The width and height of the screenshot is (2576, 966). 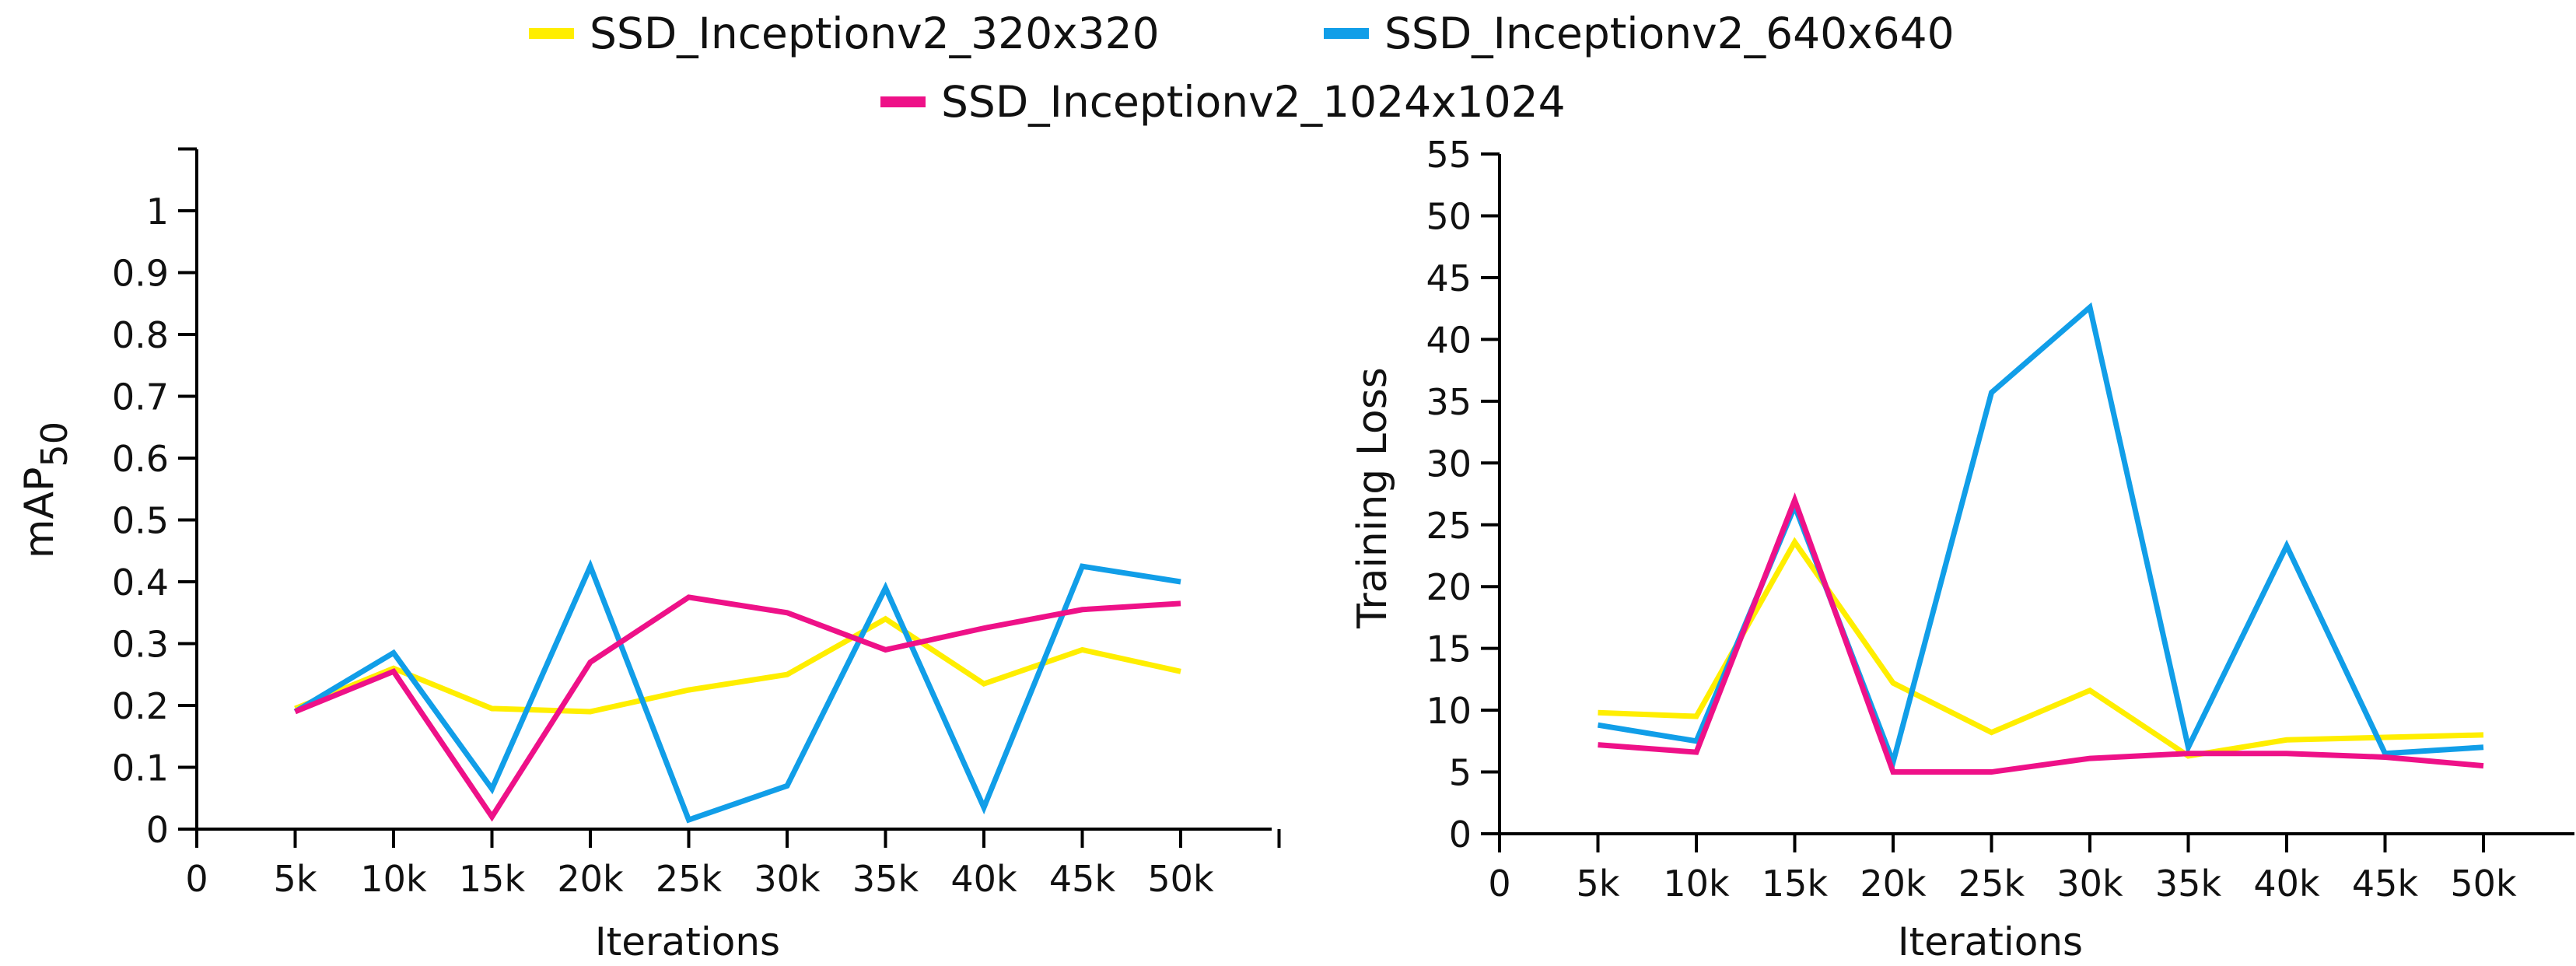 I want to click on loss-x-tick-label: 40k, so click(x=2287, y=884).